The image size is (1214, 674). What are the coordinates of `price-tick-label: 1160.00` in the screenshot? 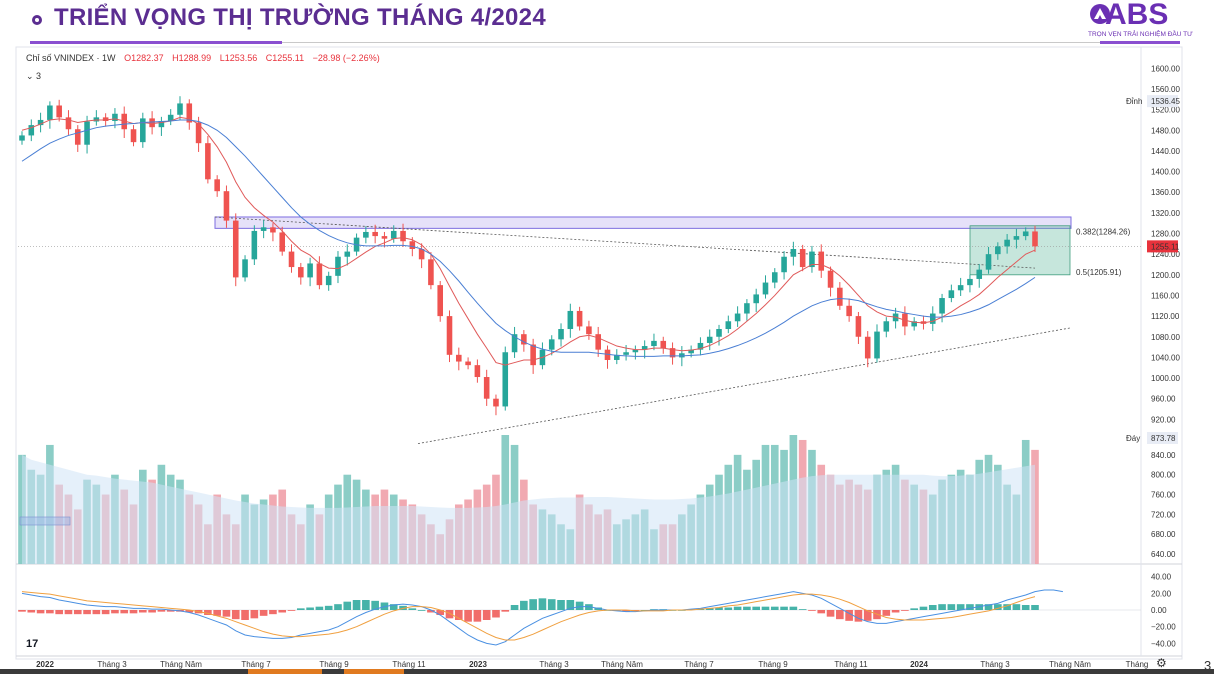 It's located at (1165, 295).